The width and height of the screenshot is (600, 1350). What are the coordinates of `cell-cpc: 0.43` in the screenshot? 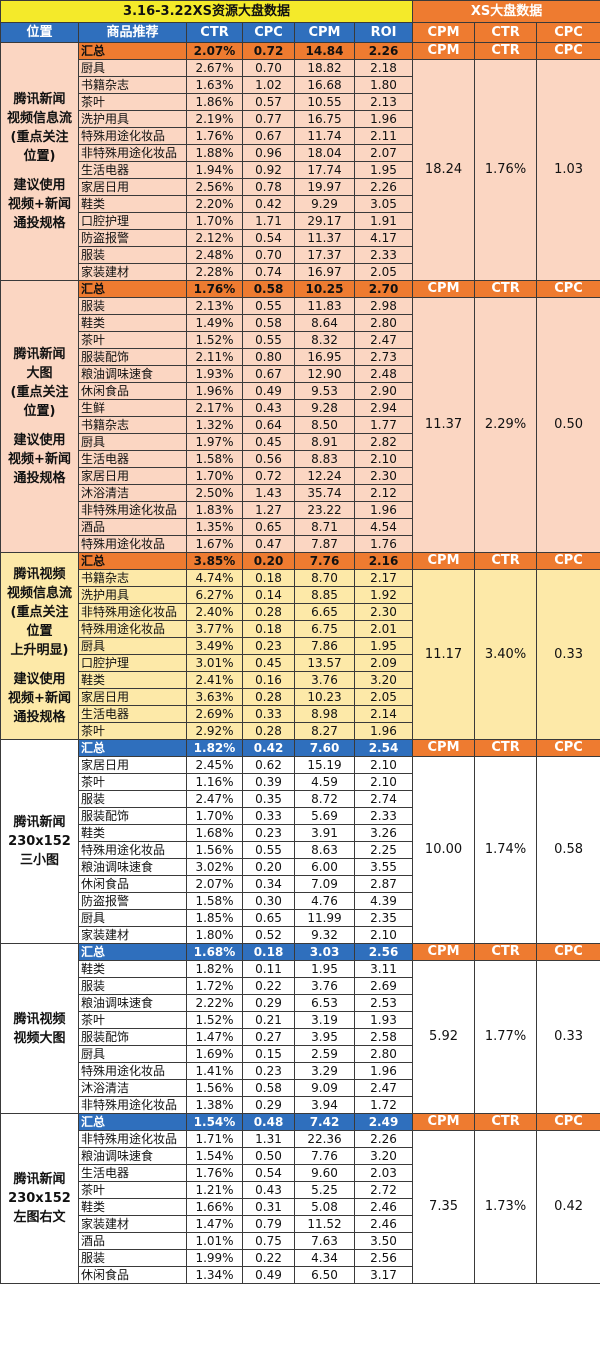 It's located at (268, 1190).